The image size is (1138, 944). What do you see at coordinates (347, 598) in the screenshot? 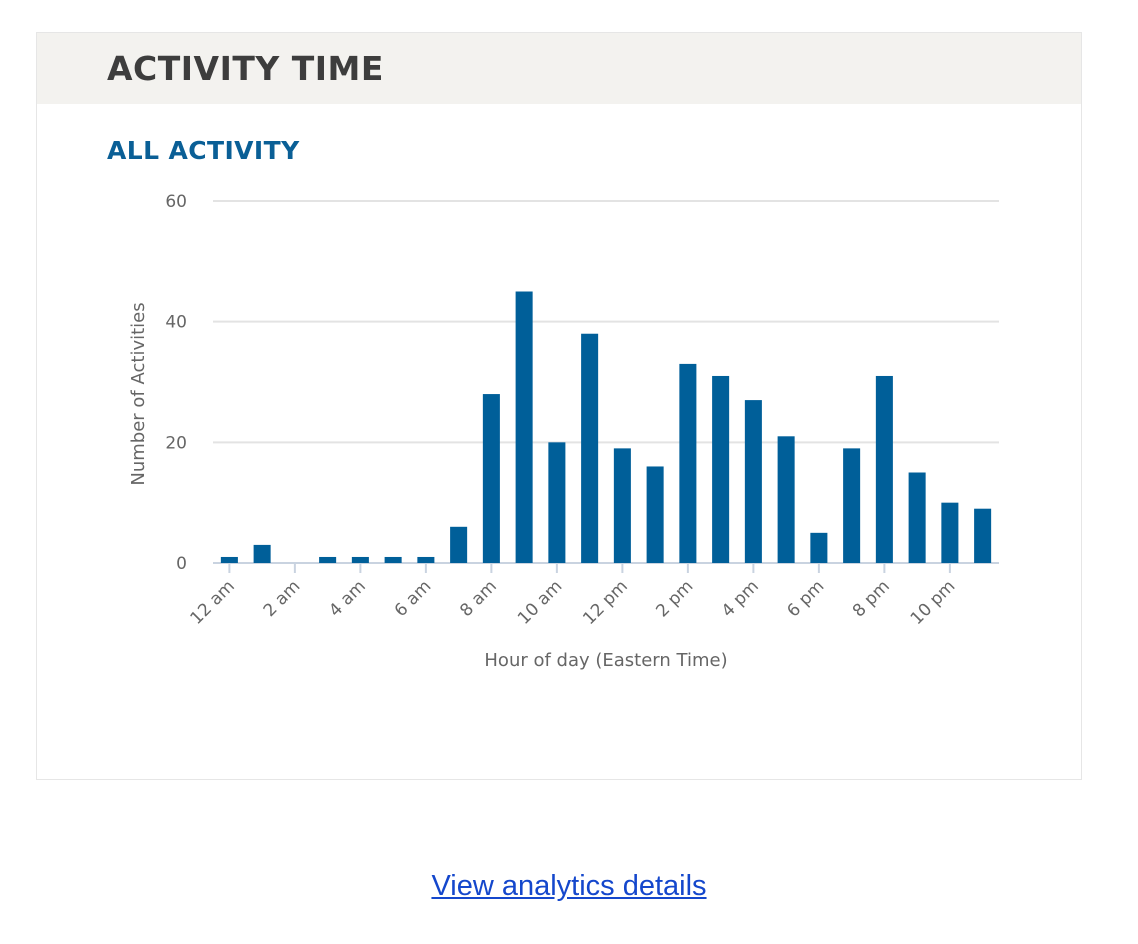
I see `x-tick-label-4-am: 4 am` at bounding box center [347, 598].